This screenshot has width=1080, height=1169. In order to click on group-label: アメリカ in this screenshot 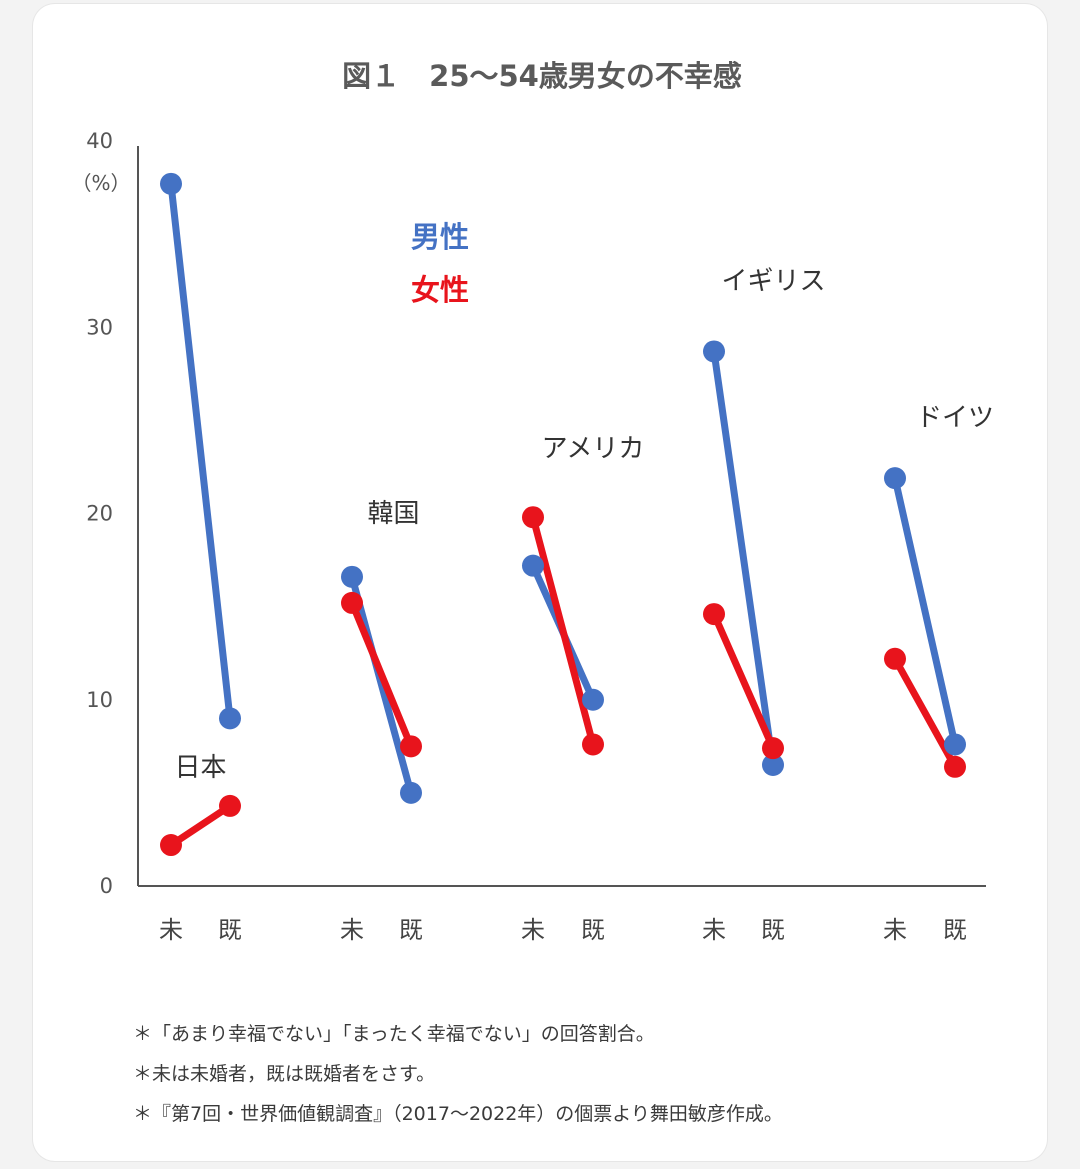, I will do `click(593, 449)`.